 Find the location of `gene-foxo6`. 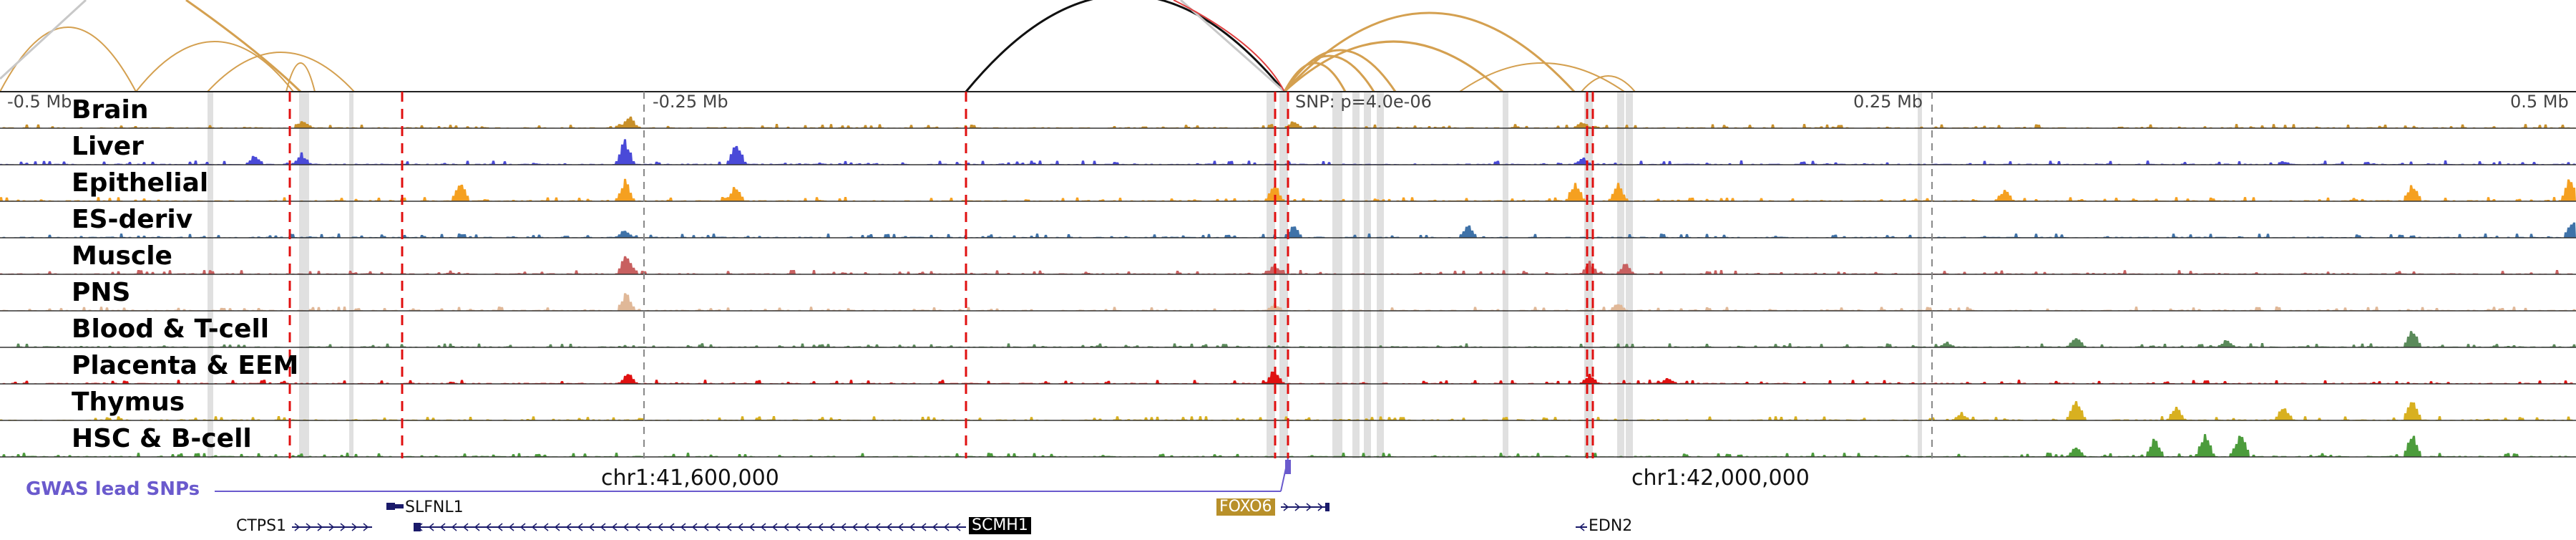

gene-foxo6 is located at coordinates (1305, 507).